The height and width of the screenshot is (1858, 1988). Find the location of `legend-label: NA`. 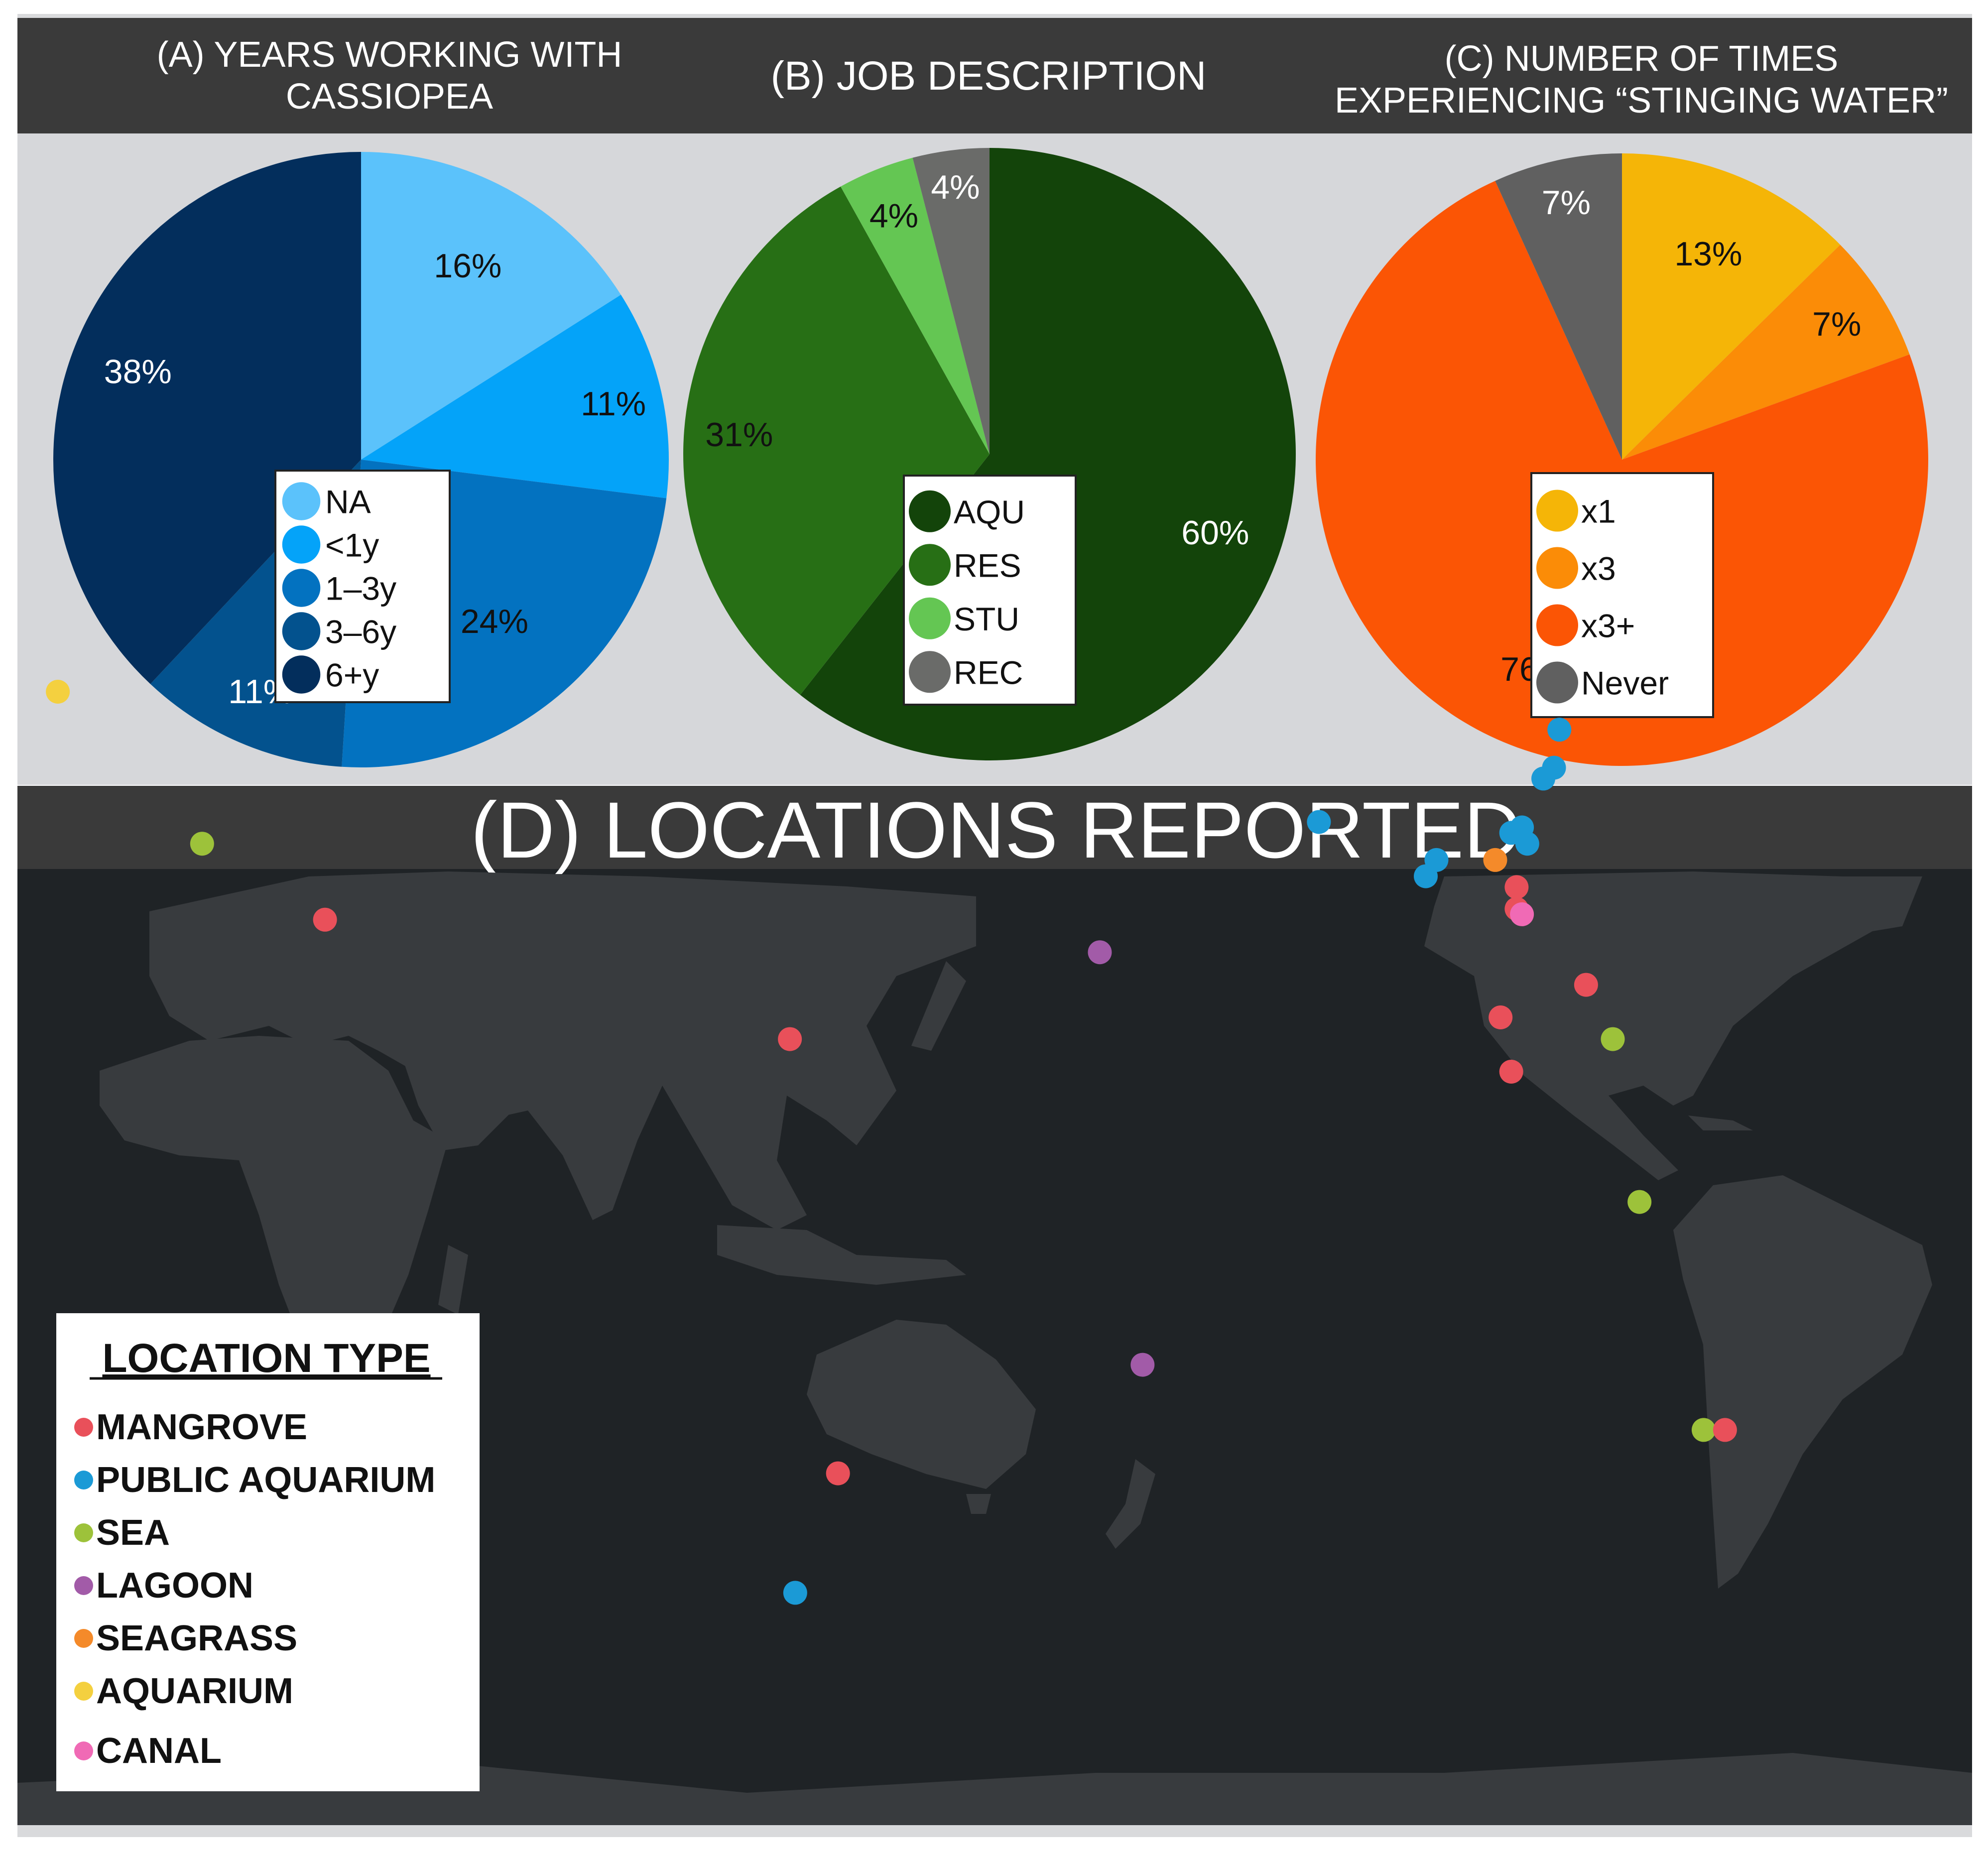

legend-label: NA is located at coordinates (348, 502).